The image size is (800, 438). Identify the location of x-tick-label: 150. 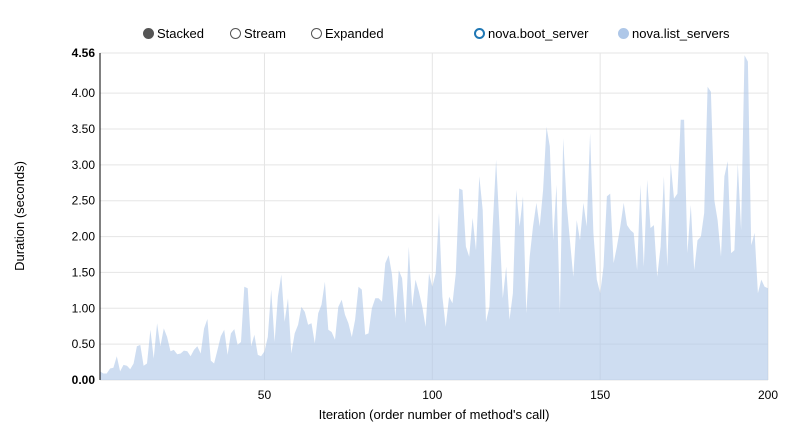
(600, 395).